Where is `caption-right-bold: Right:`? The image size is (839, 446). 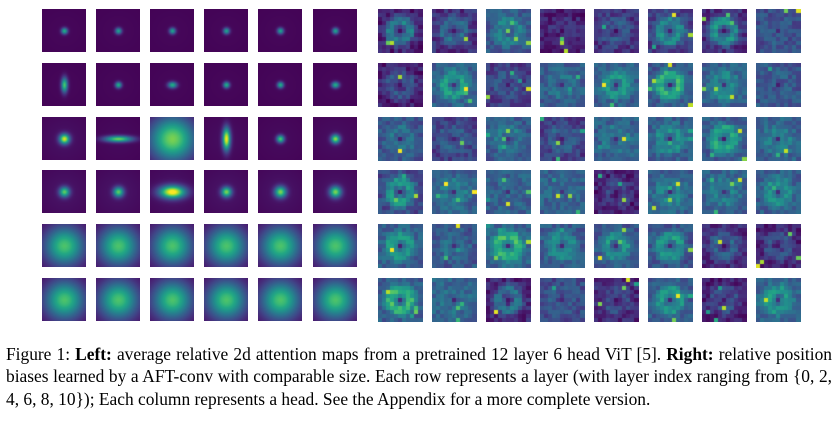 caption-right-bold: Right: is located at coordinates (690, 354).